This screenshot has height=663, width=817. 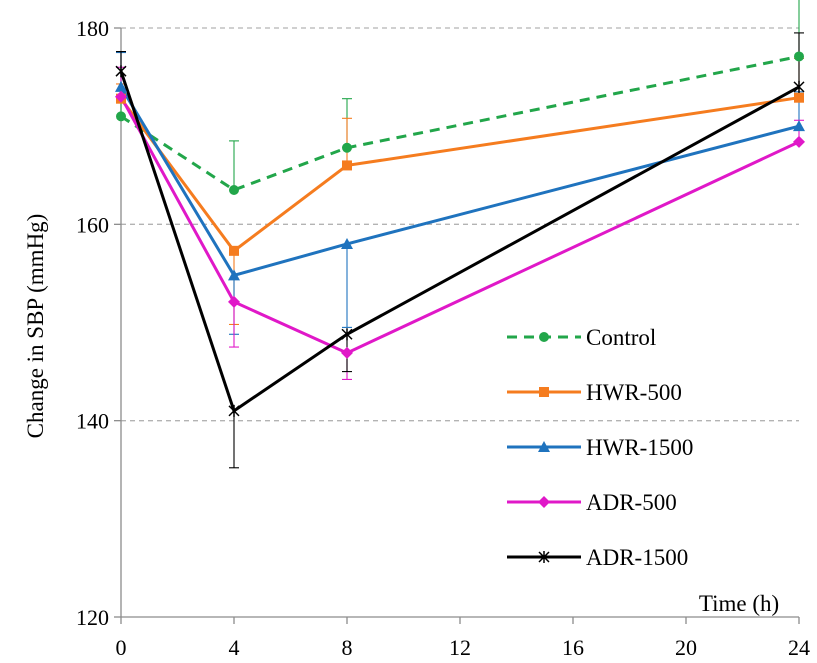 I want to click on y-tick-label: 120, so click(x=92, y=617).